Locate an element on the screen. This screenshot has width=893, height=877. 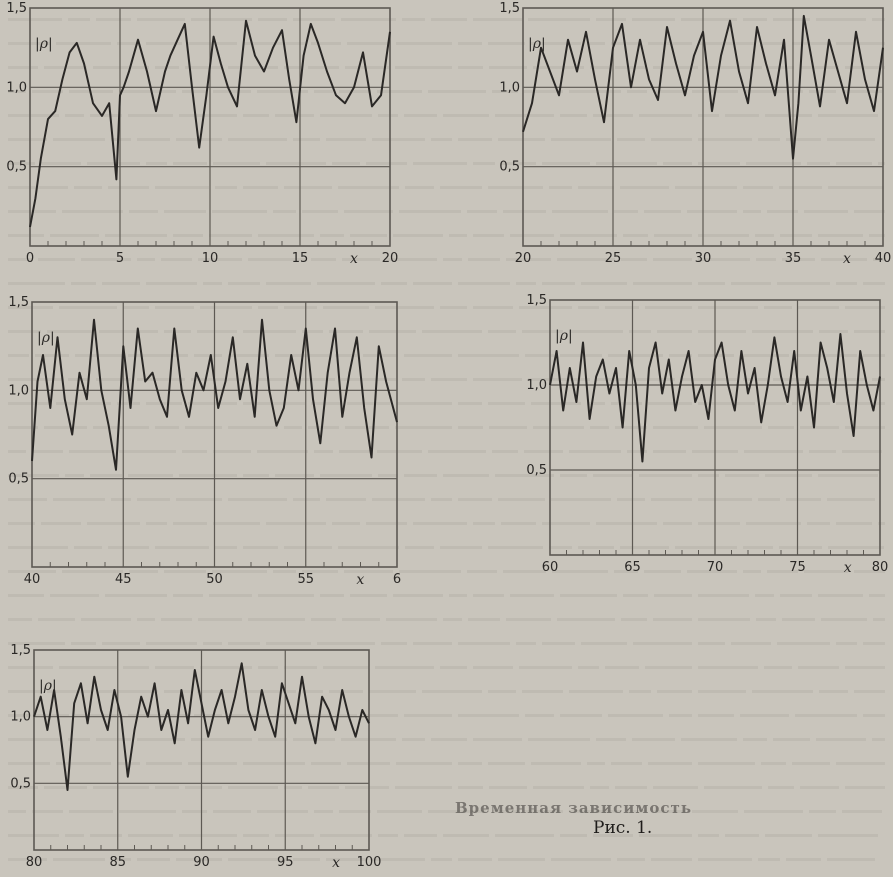
figure-caption: Рис. 1. is located at coordinates (623, 828).